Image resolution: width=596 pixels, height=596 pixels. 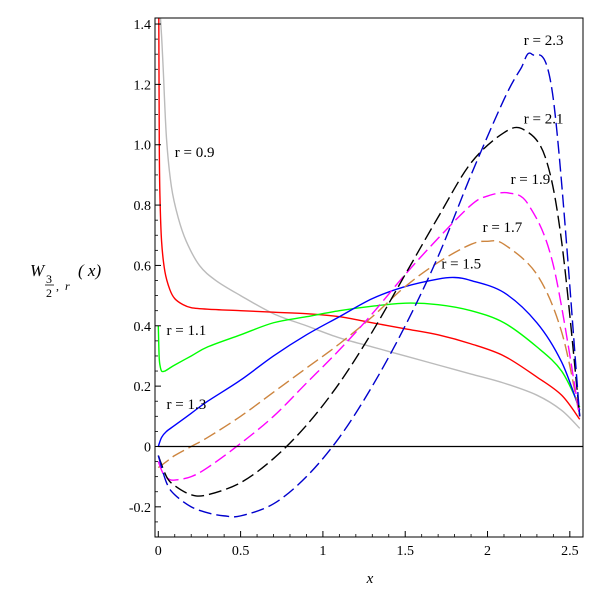 I want to click on x-tick-label: 0, so click(x=158, y=551).